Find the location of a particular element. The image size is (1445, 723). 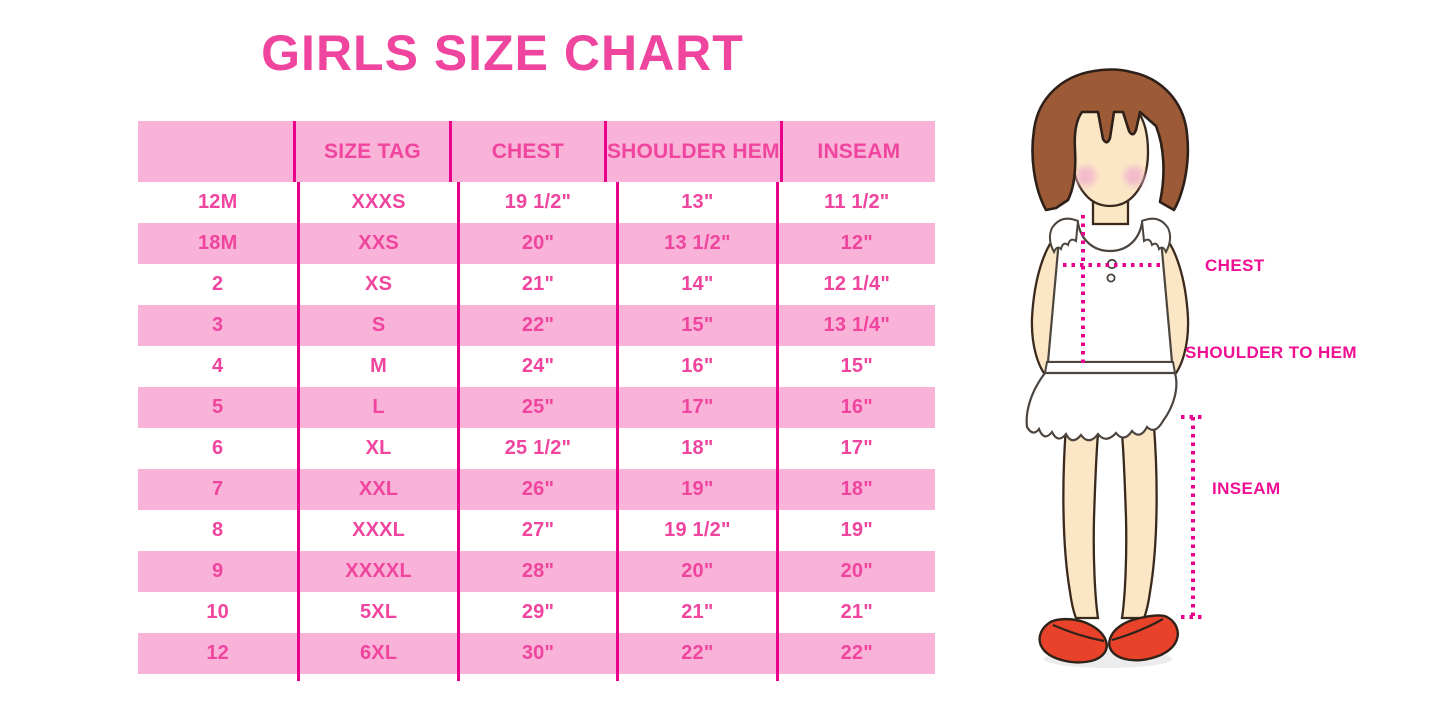

table-row: 6 XL 25 1/2" 18" 17" is located at coordinates (536, 448).